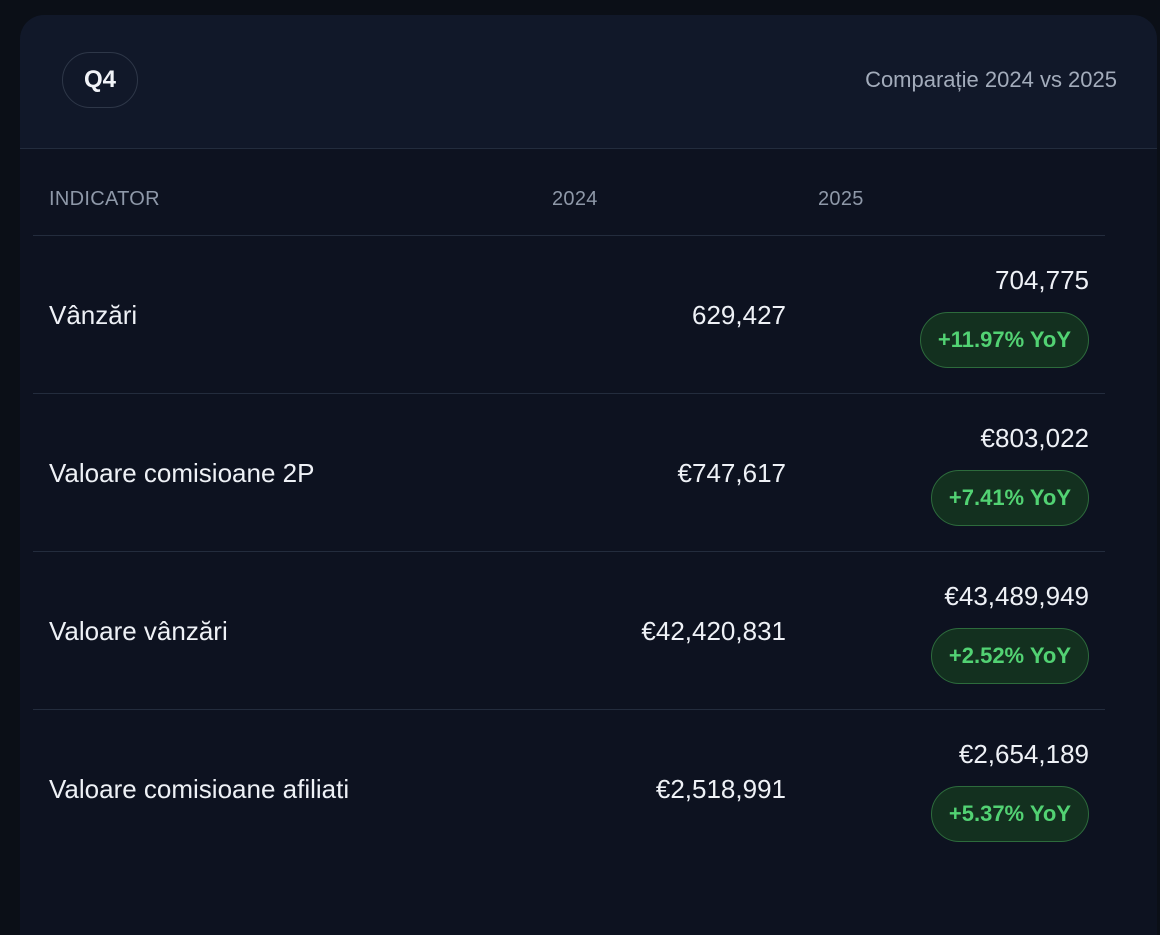 This screenshot has width=1160, height=935. What do you see at coordinates (100, 80) in the screenshot?
I see `quarter-badge: Q4` at bounding box center [100, 80].